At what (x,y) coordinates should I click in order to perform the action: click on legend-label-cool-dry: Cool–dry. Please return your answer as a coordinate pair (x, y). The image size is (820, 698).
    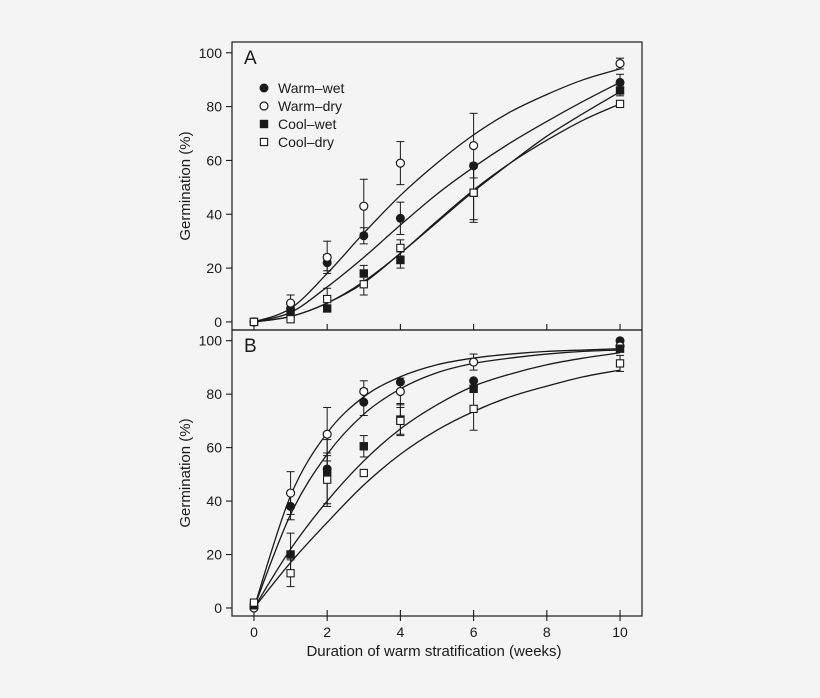
    Looking at the image, I should click on (306, 142).